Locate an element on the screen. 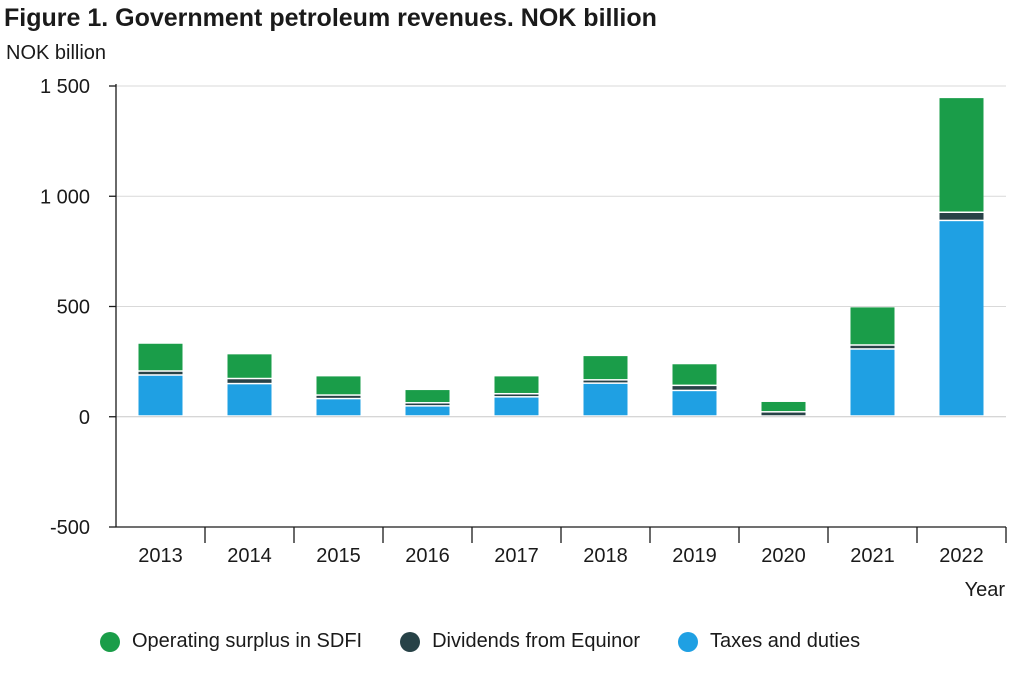  x-tick-label: 2019 is located at coordinates (694, 556).